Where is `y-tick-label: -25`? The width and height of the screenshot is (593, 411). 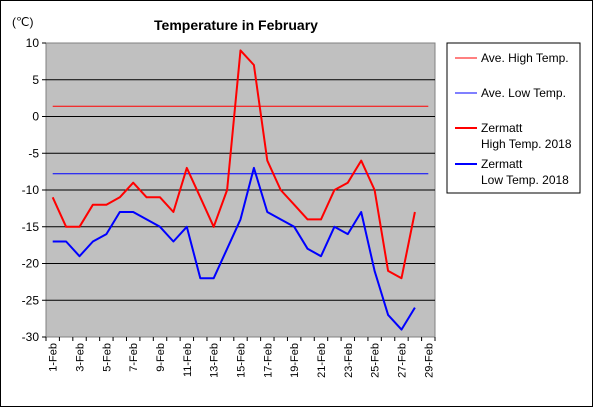
y-tick-label: -25 is located at coordinates (31, 300).